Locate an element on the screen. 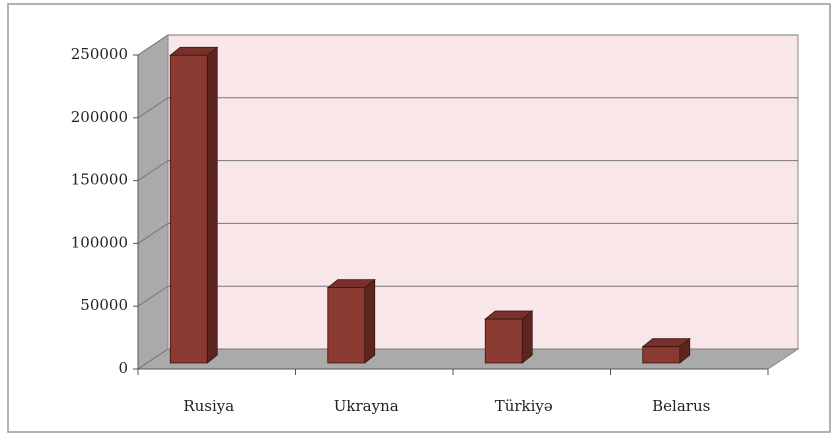  x-tick-label: Belarus is located at coordinates (681, 406).